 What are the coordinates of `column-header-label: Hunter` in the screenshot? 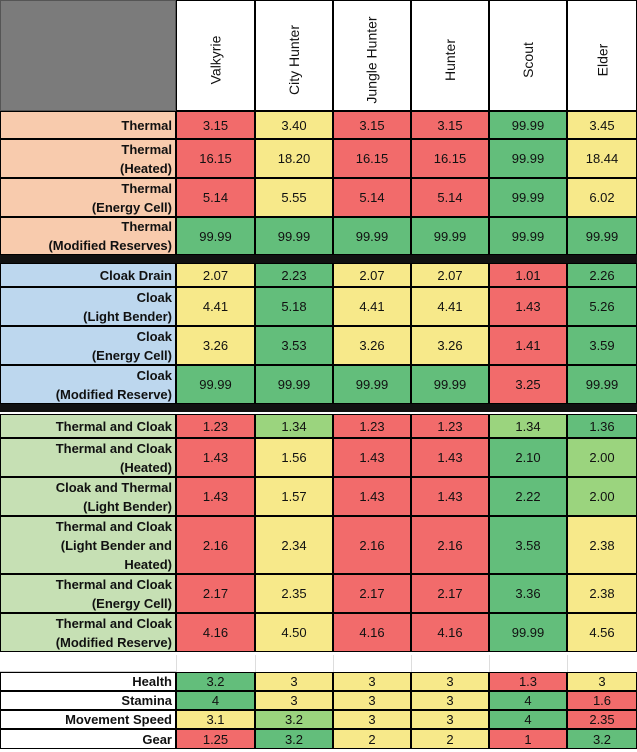 It's located at (450, 60).